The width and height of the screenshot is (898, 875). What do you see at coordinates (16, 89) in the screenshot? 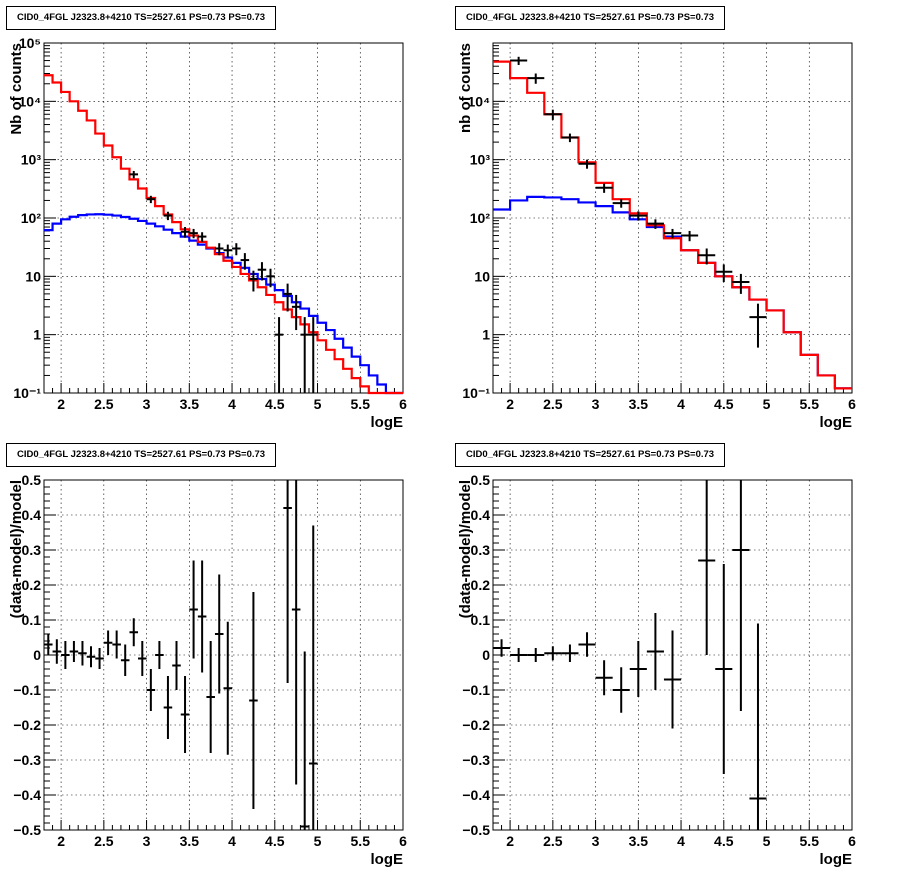
I see `y-axis-label: Nb of counts` at bounding box center [16, 89].